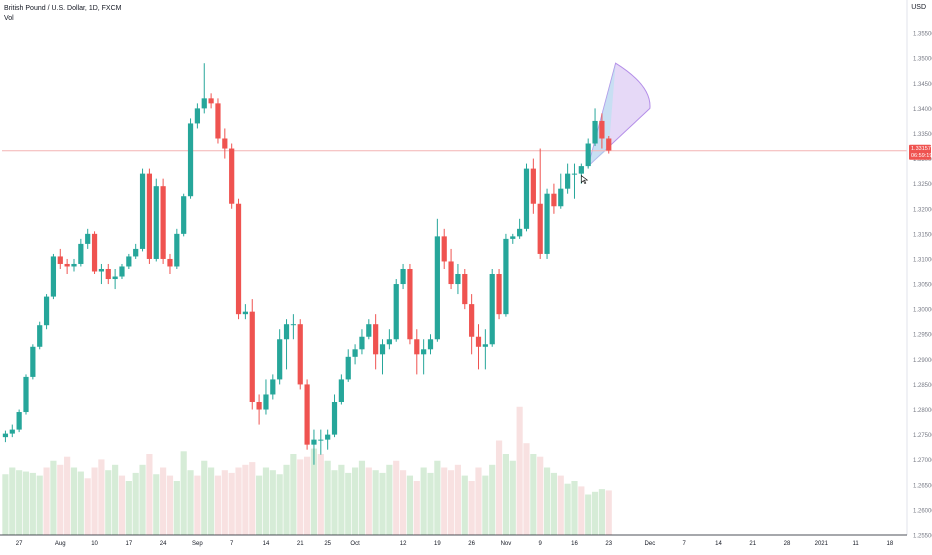  Describe the element at coordinates (574, 544) in the screenshot. I see `time-tick-label: 16` at that location.